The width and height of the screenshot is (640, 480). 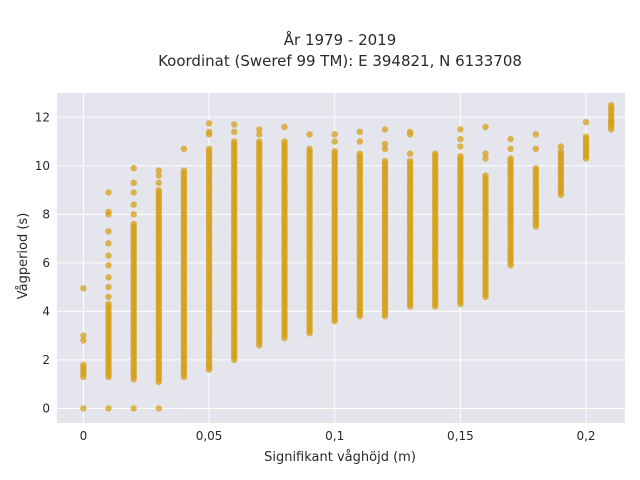 What do you see at coordinates (340, 39) in the screenshot?
I see `chart-title-line1: År 1979 - 2019` at bounding box center [340, 39].